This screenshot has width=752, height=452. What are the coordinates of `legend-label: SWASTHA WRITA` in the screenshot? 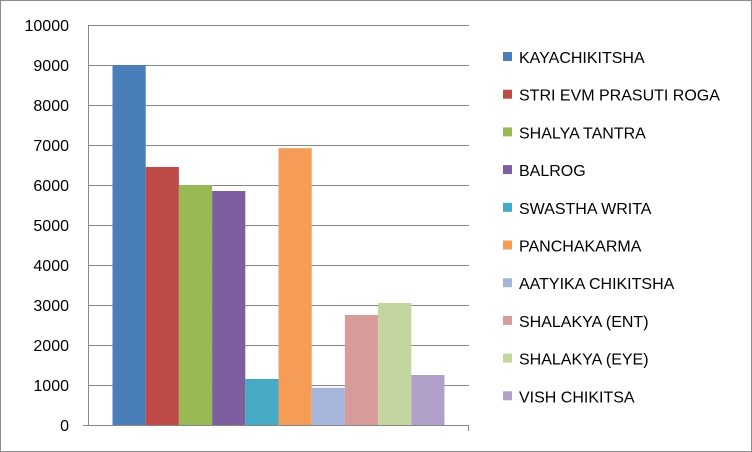 It's located at (585, 209).